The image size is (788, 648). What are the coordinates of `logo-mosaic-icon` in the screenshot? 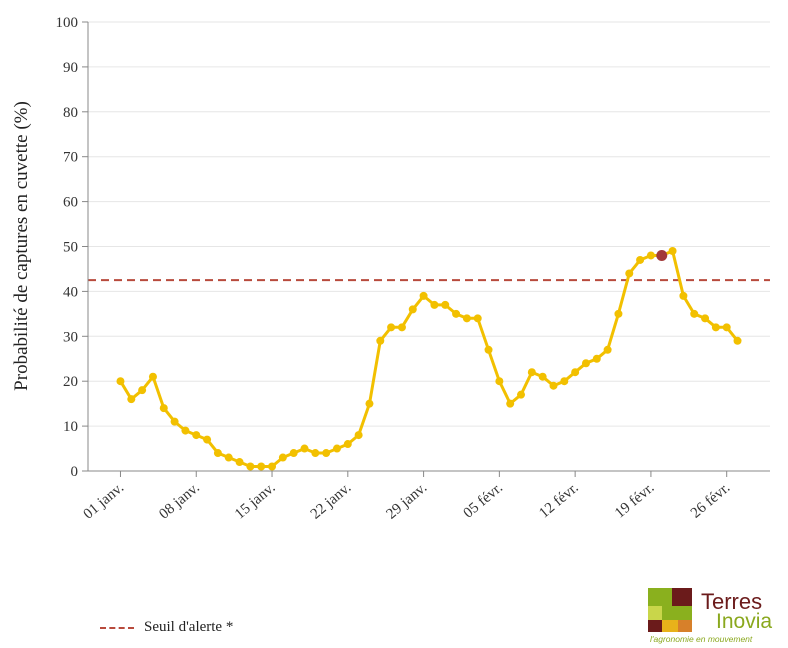 It's located at (670, 610).